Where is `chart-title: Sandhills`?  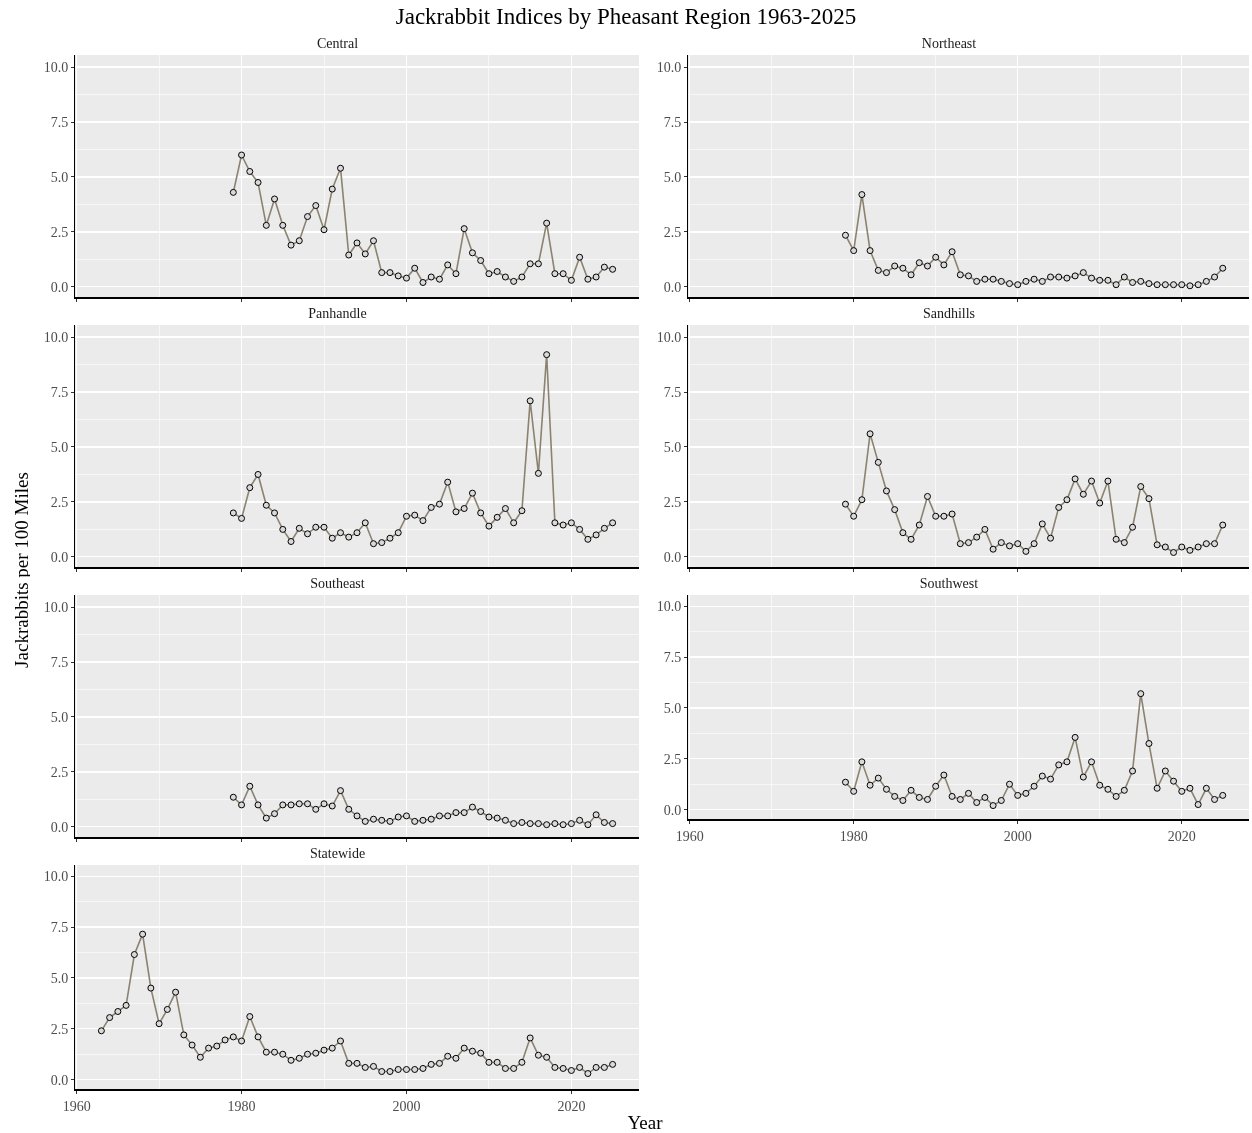 chart-title: Sandhills is located at coordinates (949, 313).